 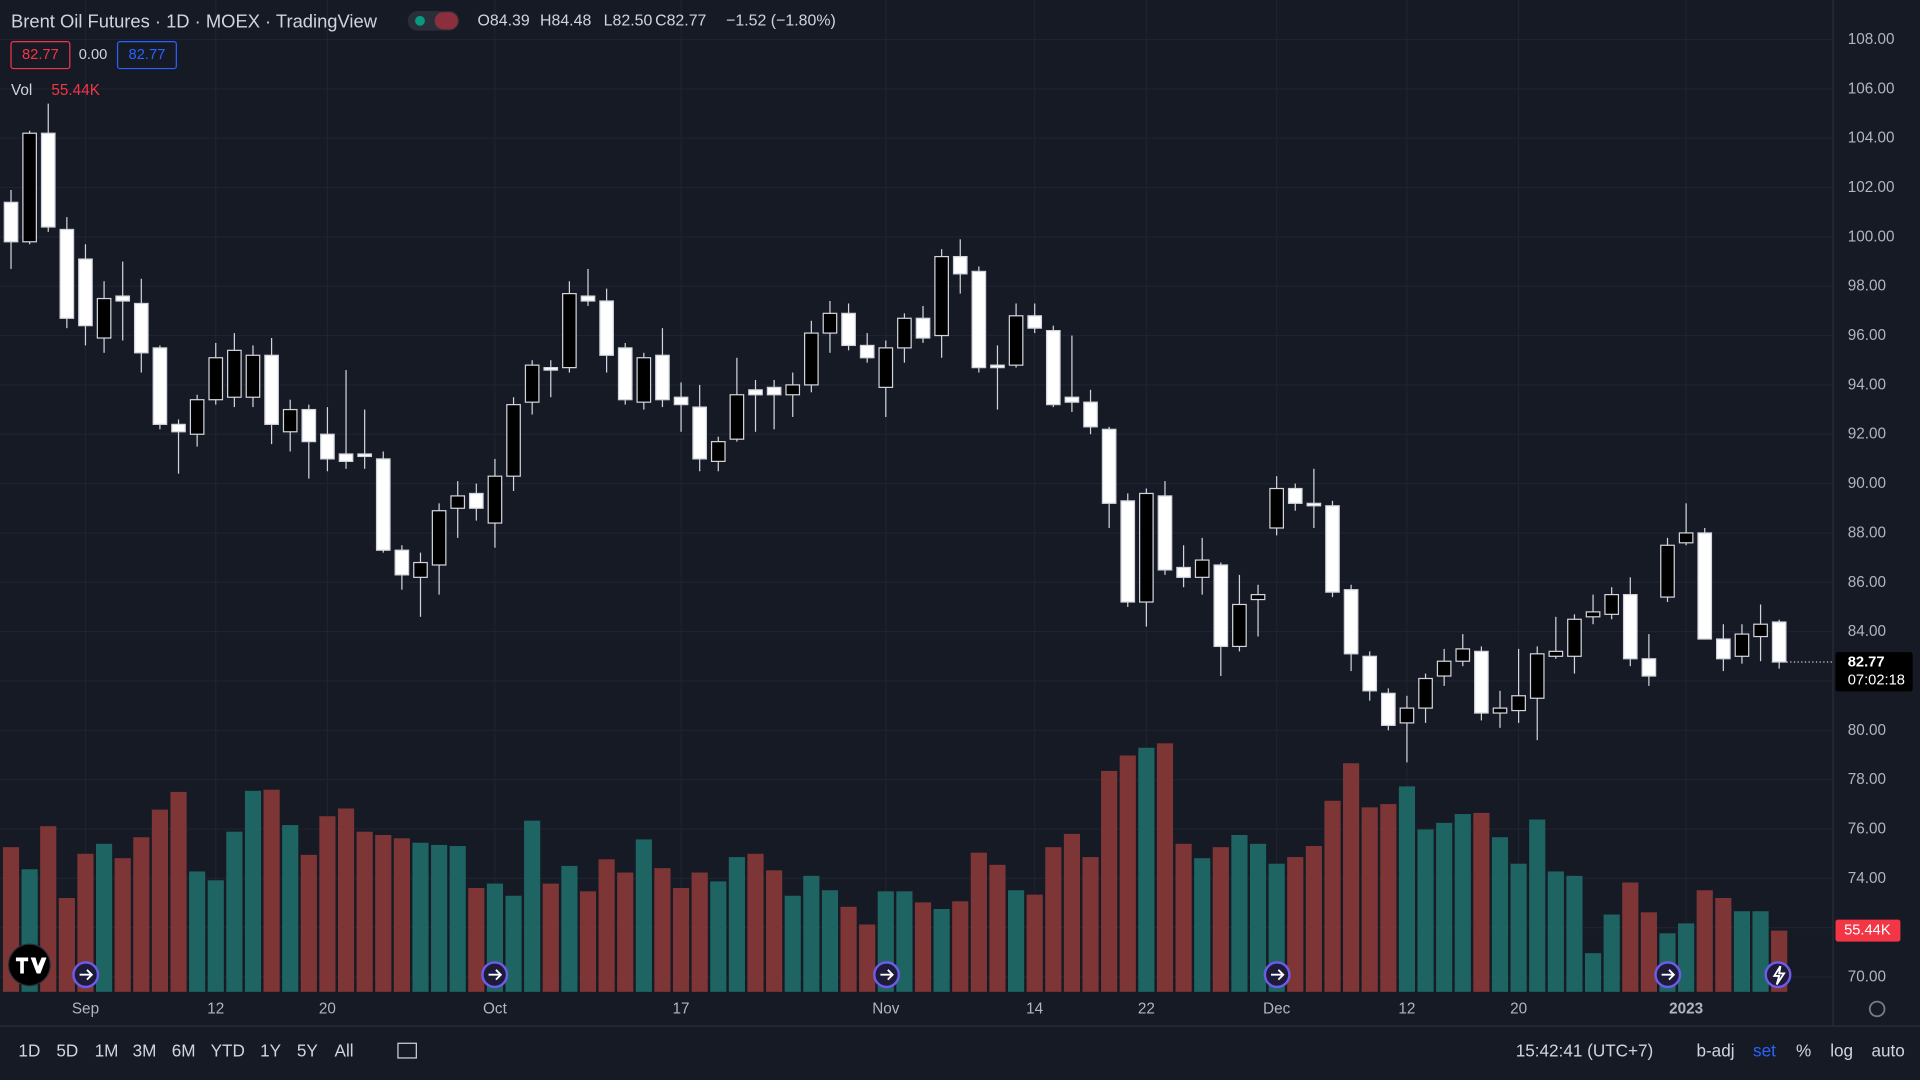 What do you see at coordinates (67, 1051) in the screenshot?
I see `range-button: 5D` at bounding box center [67, 1051].